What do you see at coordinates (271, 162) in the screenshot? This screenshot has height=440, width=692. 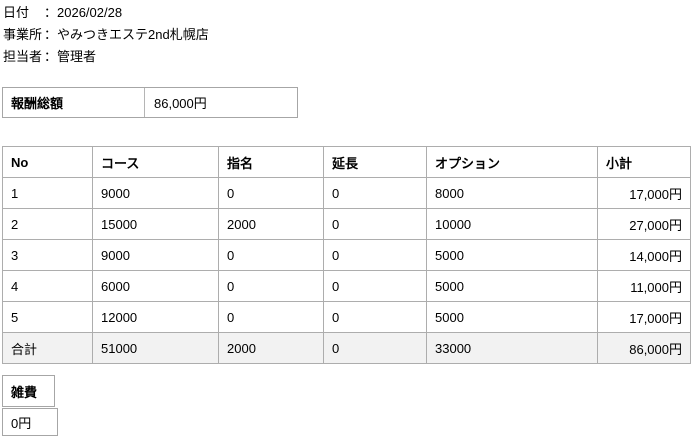 I see `column-header-shimei: 指名` at bounding box center [271, 162].